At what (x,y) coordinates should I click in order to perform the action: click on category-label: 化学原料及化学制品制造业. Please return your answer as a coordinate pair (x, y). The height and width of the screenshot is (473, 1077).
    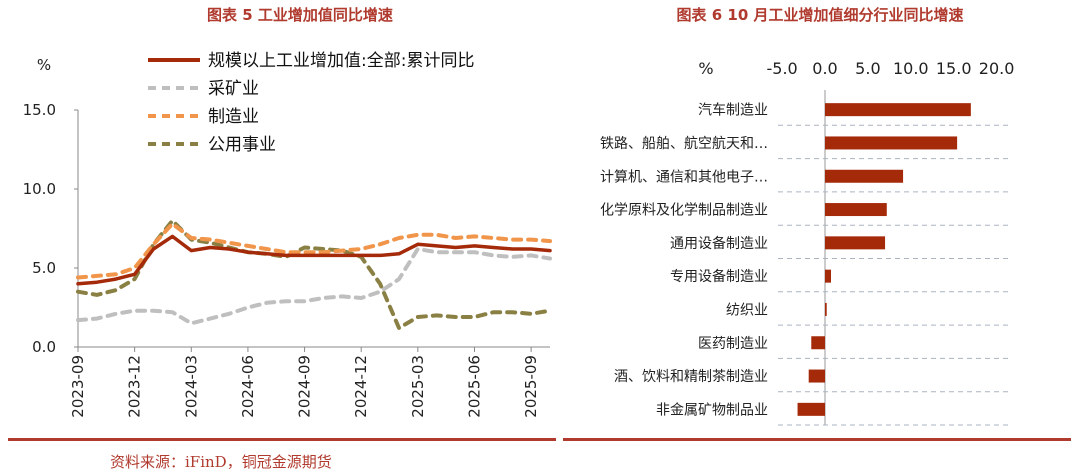
    Looking at the image, I should click on (684, 211).